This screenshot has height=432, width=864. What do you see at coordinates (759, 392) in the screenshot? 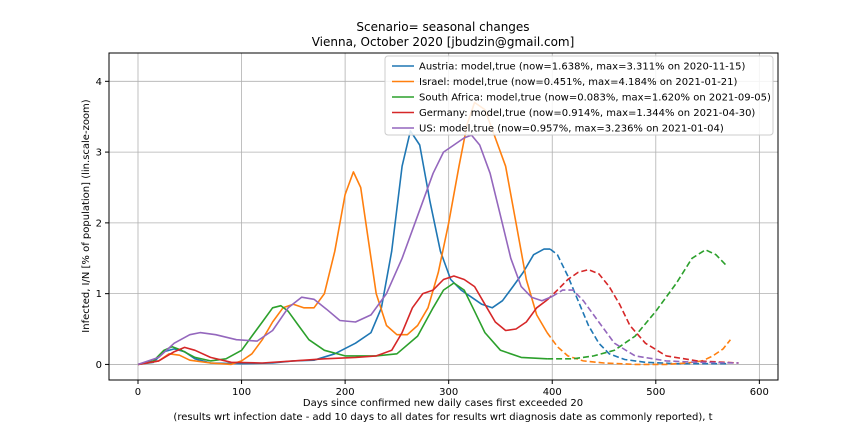
I see `x-tick-label: 600` at bounding box center [759, 392].